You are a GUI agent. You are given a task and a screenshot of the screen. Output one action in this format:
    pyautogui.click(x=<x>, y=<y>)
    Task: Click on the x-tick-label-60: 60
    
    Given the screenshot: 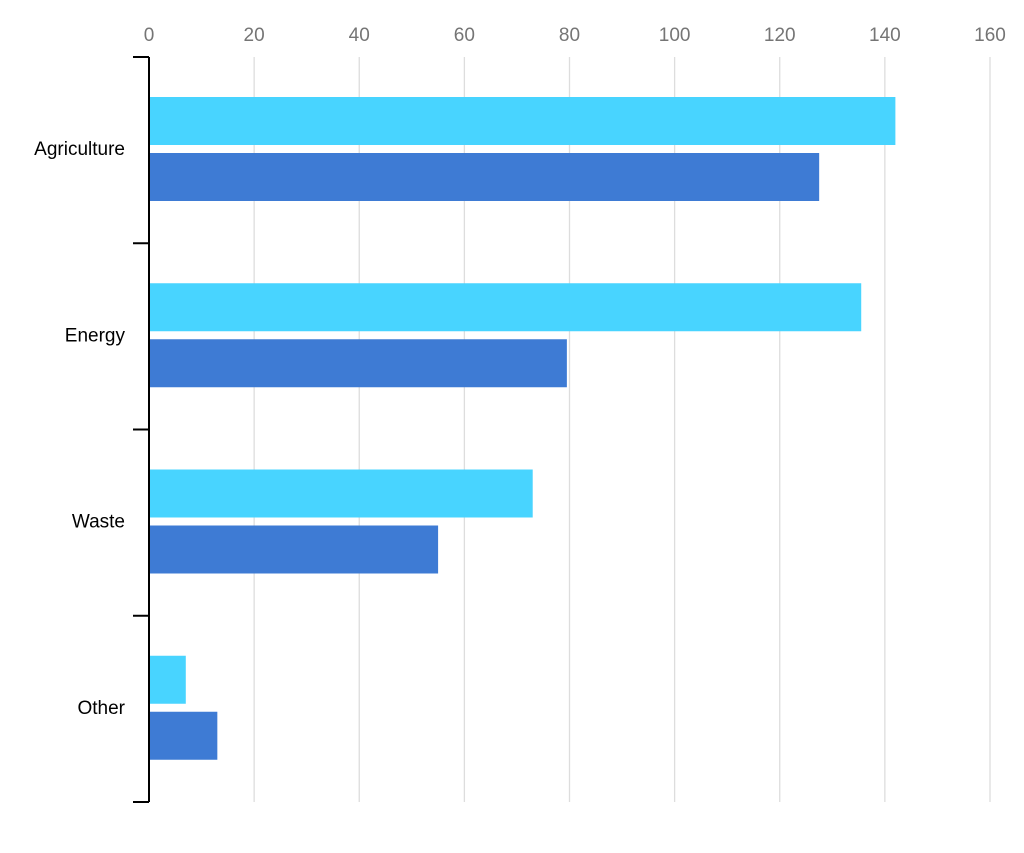 What is the action you would take?
    pyautogui.click(x=464, y=35)
    